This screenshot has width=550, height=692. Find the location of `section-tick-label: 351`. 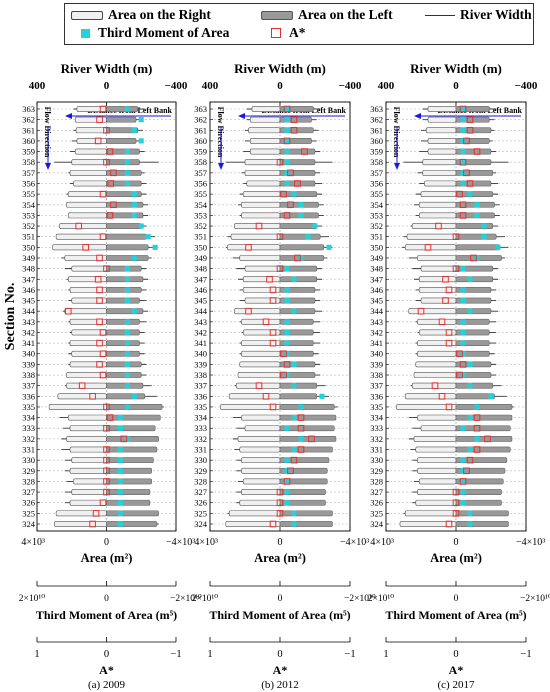

section-tick-label: 351 is located at coordinates (200, 237).